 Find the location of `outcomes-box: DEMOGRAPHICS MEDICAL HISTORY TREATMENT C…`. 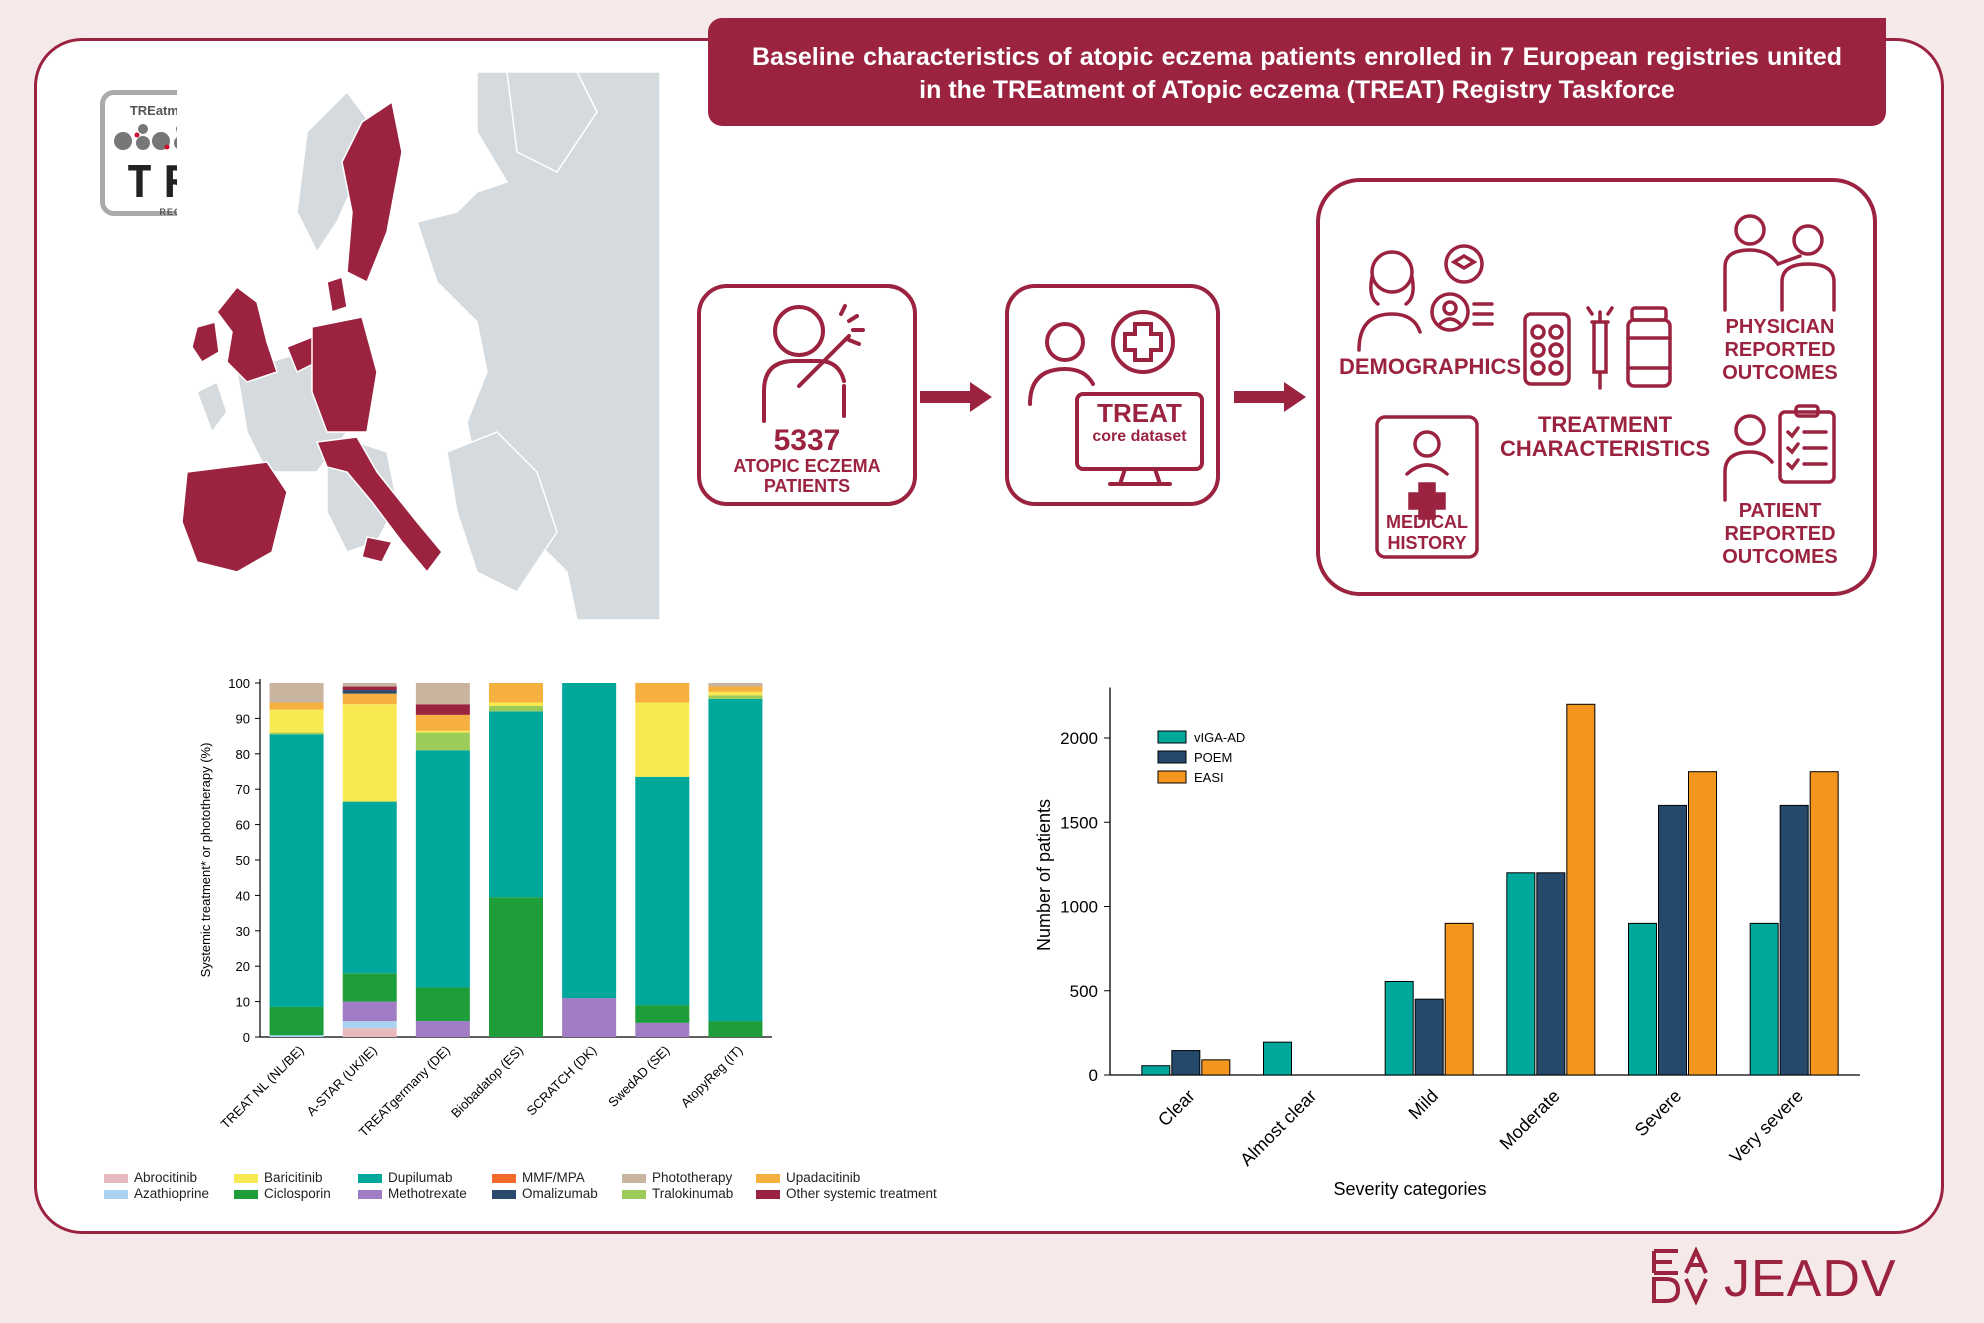

outcomes-box: DEMOGRAPHICS MEDICAL HISTORY TREATMENT C… is located at coordinates (1596, 387).